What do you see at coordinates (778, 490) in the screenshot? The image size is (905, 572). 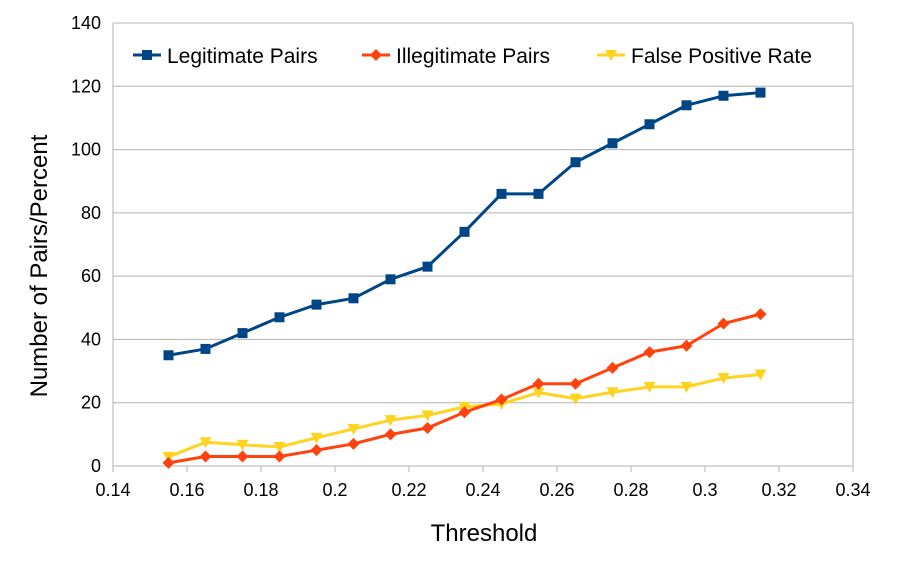 I see `x-tick-label: 0.32` at bounding box center [778, 490].